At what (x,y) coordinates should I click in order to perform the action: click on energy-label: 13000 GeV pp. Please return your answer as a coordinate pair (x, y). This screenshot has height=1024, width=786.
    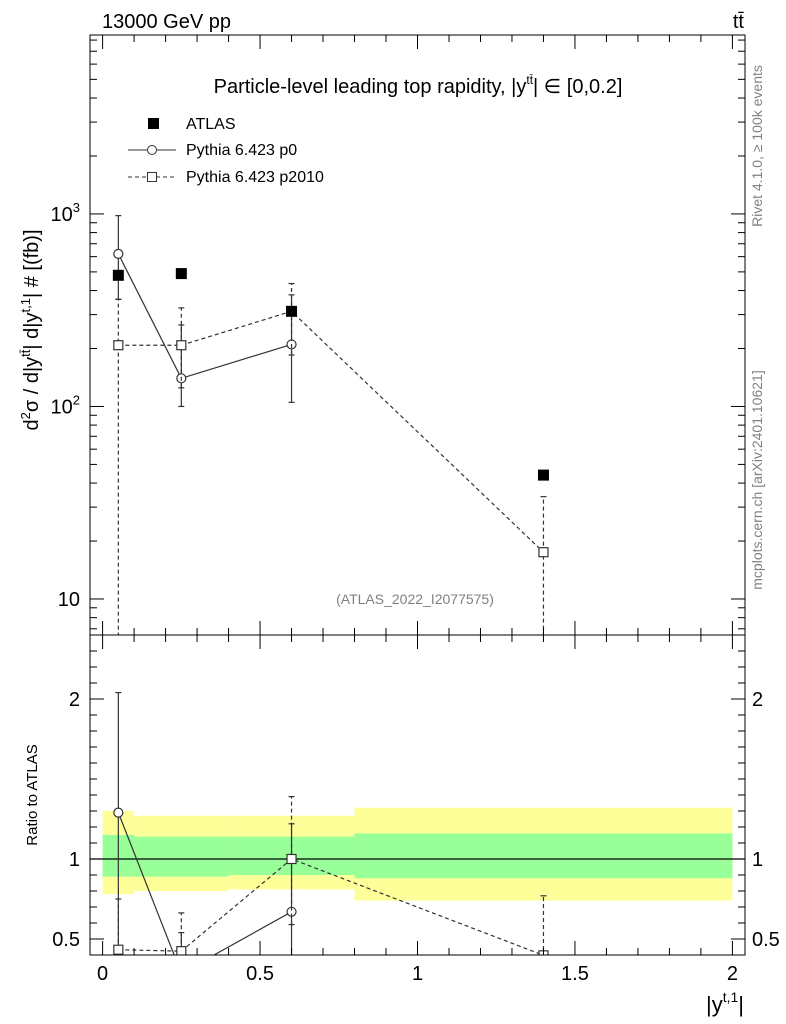
    Looking at the image, I should click on (166, 22).